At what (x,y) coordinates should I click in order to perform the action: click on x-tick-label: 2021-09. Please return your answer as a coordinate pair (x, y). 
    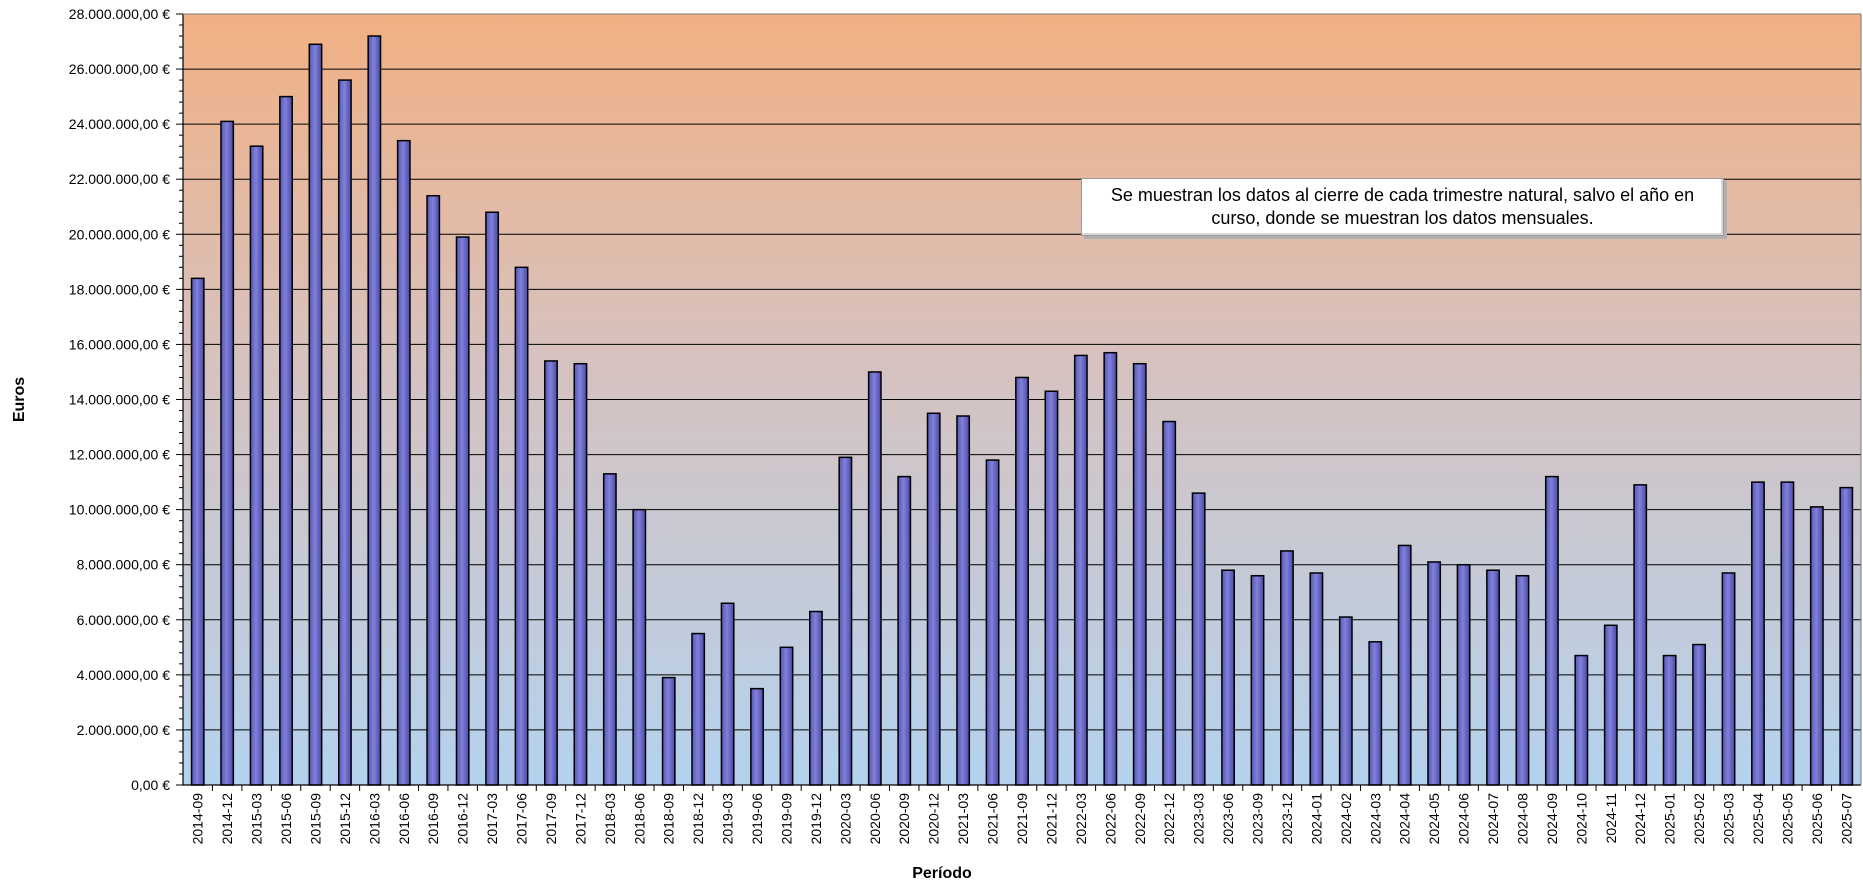
    Looking at the image, I should click on (1022, 819).